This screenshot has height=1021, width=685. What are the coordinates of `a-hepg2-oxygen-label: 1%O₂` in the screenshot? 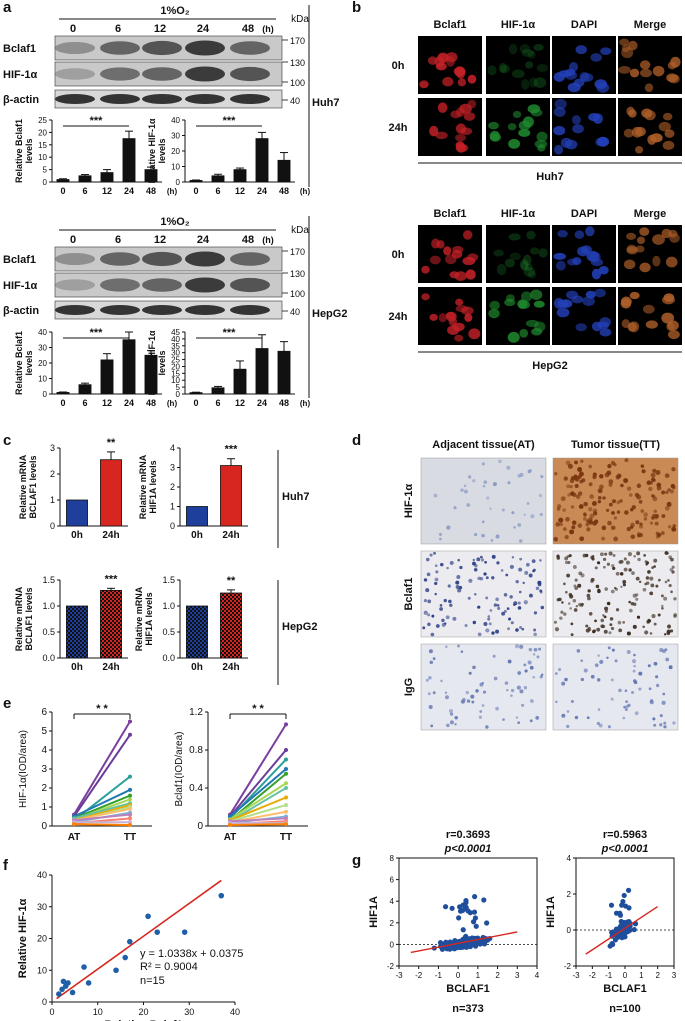 It's located at (174, 222).